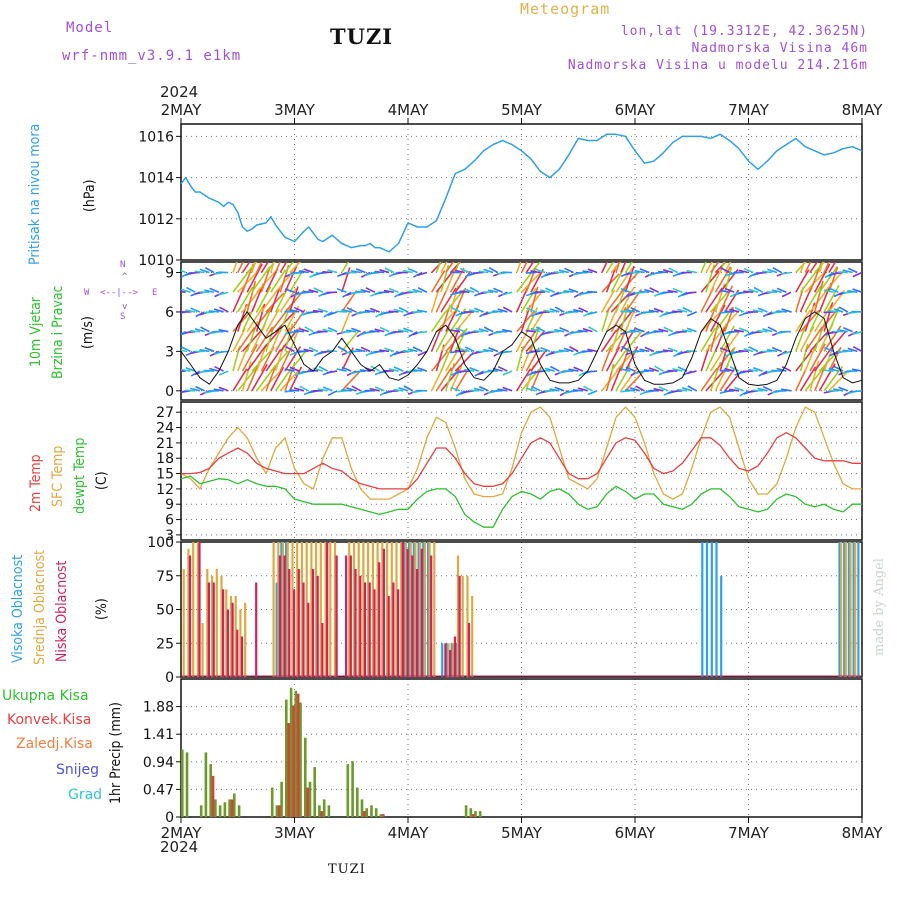 The width and height of the screenshot is (900, 900). I want to click on precip-legend-snow: Snijeg, so click(78, 770).